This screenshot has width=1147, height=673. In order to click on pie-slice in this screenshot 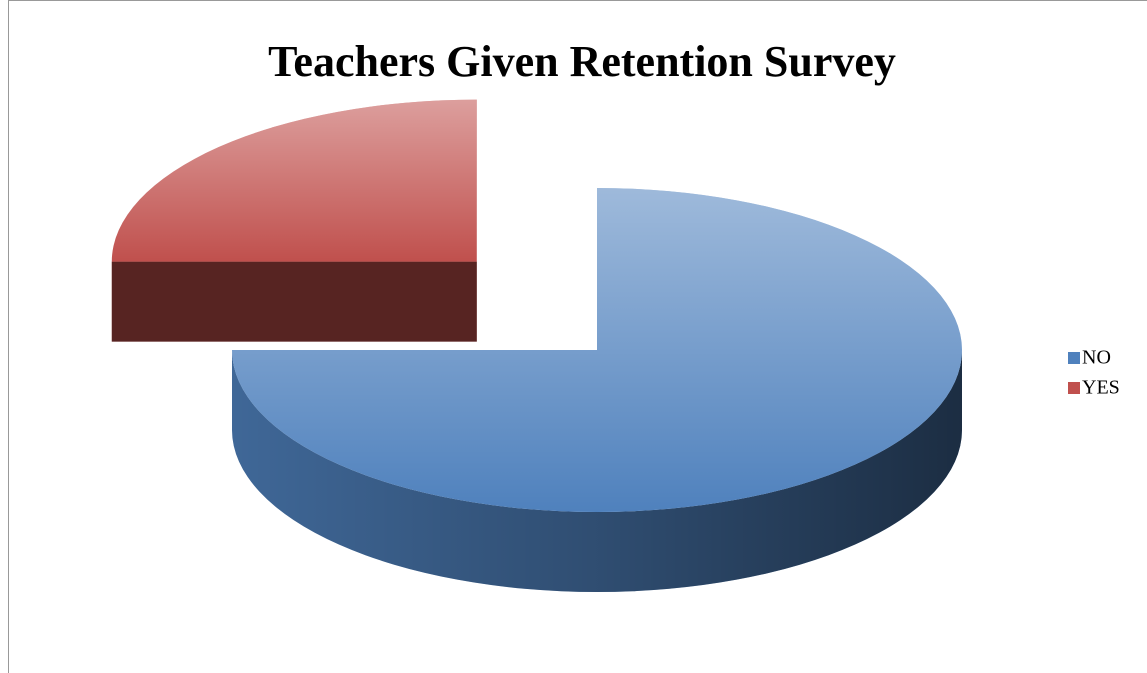, I will do `click(294, 220)`.